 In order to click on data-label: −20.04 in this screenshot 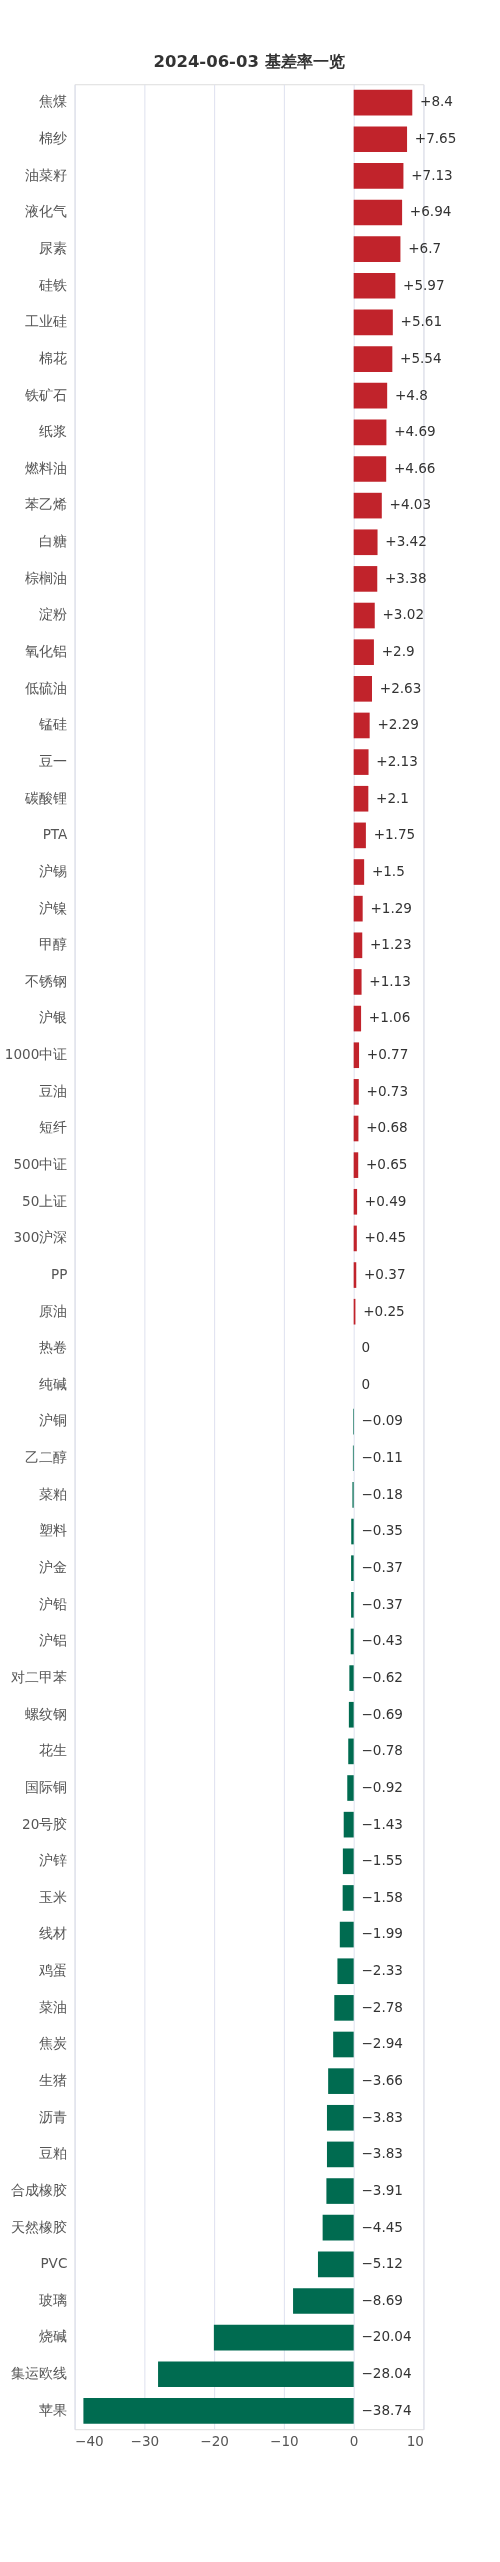, I will do `click(386, 2336)`.